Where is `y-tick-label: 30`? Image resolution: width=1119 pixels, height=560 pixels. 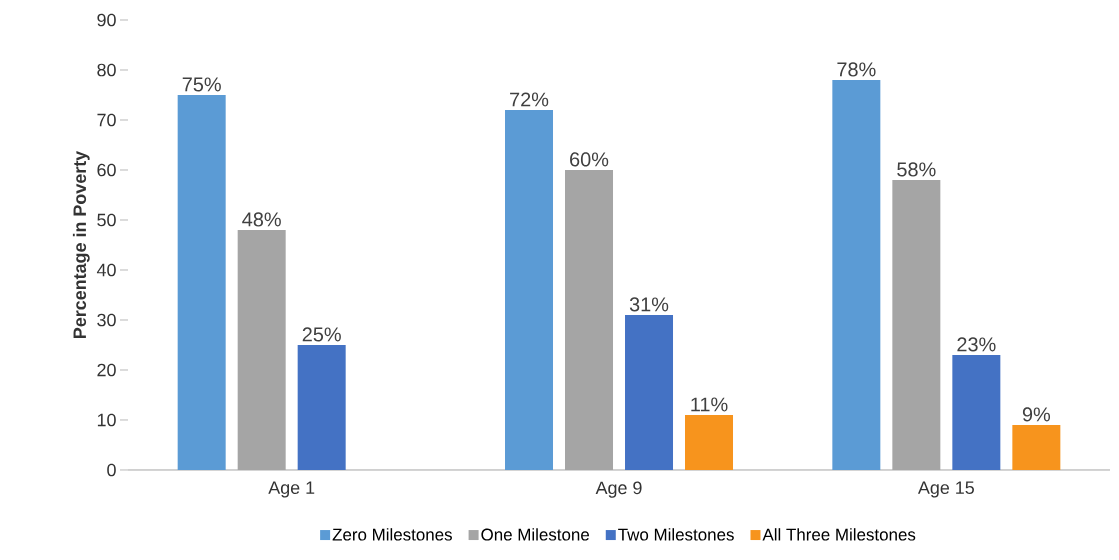
y-tick-label: 30 is located at coordinates (106, 320).